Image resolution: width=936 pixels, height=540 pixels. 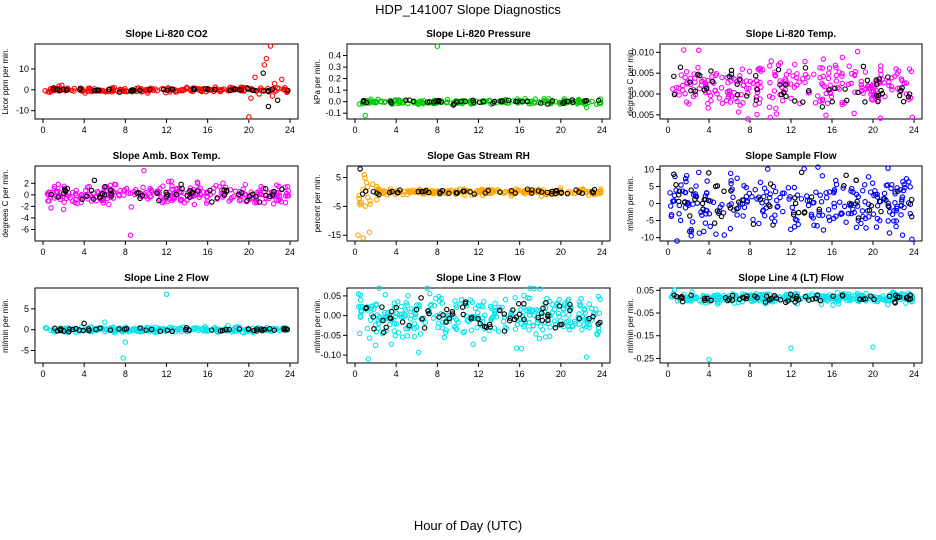 I want to click on panel-title: Slope Line 2 Flow, so click(x=166, y=278).